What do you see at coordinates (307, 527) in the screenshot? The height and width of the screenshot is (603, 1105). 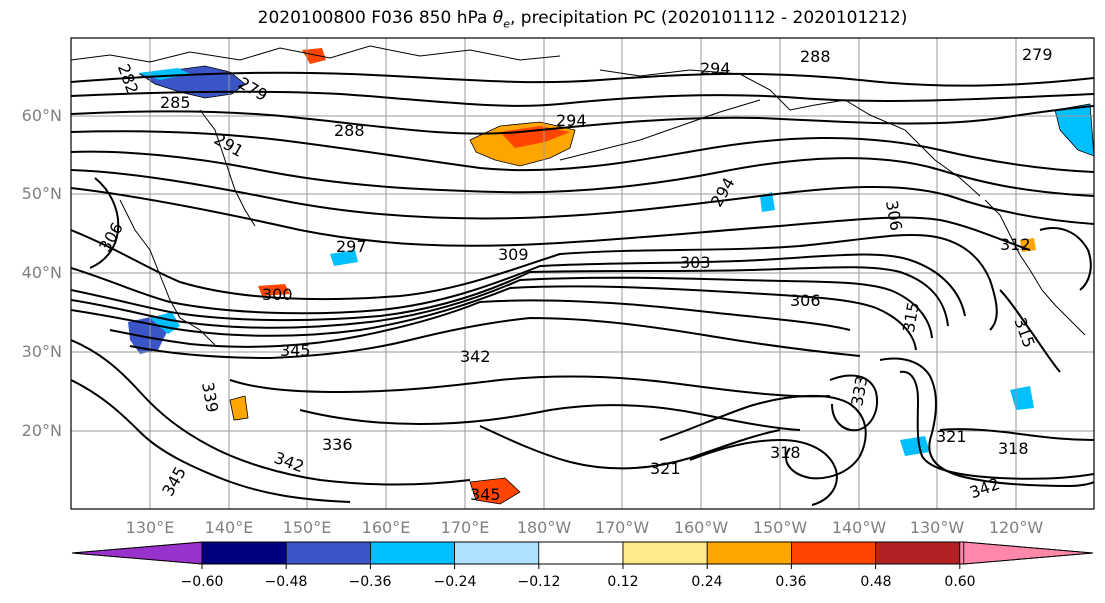 I see `lon-label-150e: 150°E` at bounding box center [307, 527].